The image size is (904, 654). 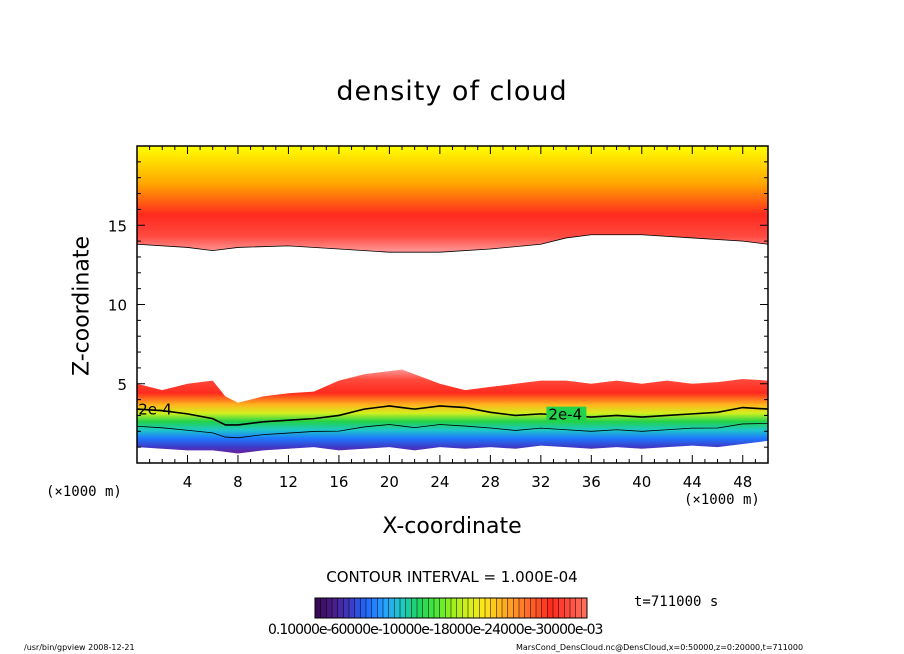 What do you see at coordinates (722, 500) in the screenshot?
I see `x-unit-right: (×1000 m)` at bounding box center [722, 500].